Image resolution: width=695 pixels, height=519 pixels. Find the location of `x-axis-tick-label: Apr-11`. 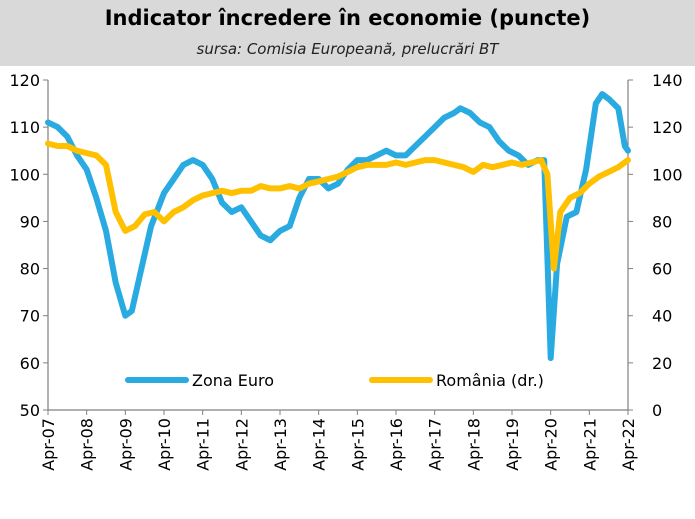

x-axis-tick-label: Apr-11 is located at coordinates (203, 444).